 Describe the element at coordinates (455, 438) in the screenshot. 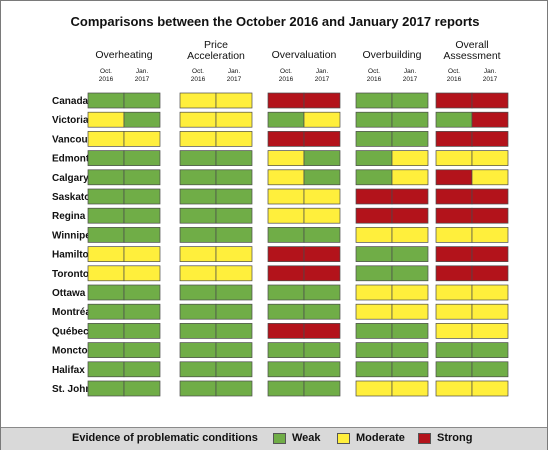

I see `legend-label-strong: Strong` at that location.